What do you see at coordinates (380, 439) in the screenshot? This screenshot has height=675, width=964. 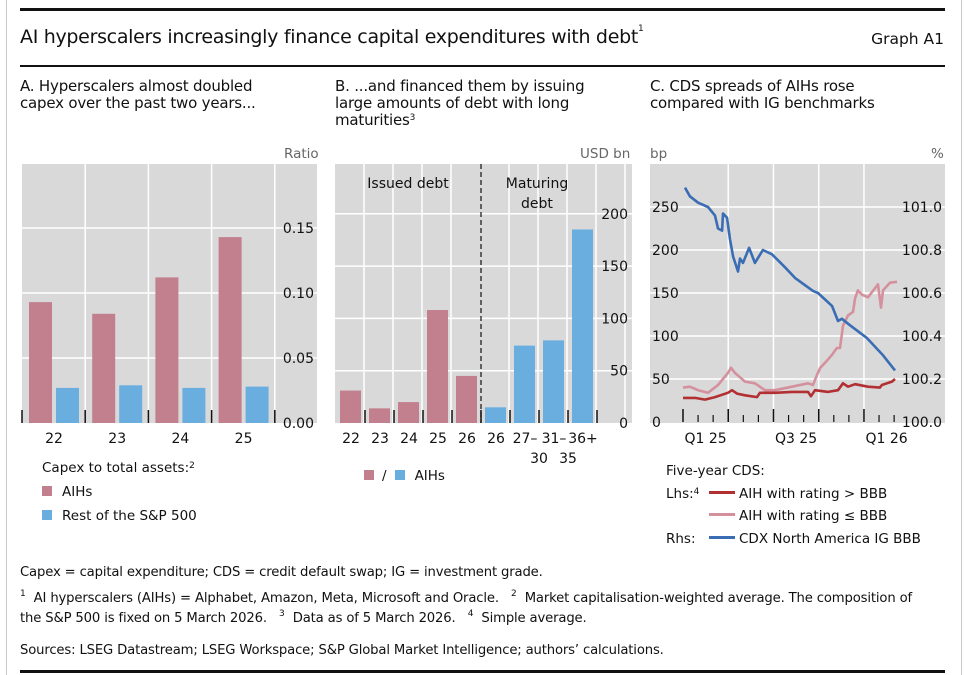 I see `panel-b-xtick-label: 23` at bounding box center [380, 439].